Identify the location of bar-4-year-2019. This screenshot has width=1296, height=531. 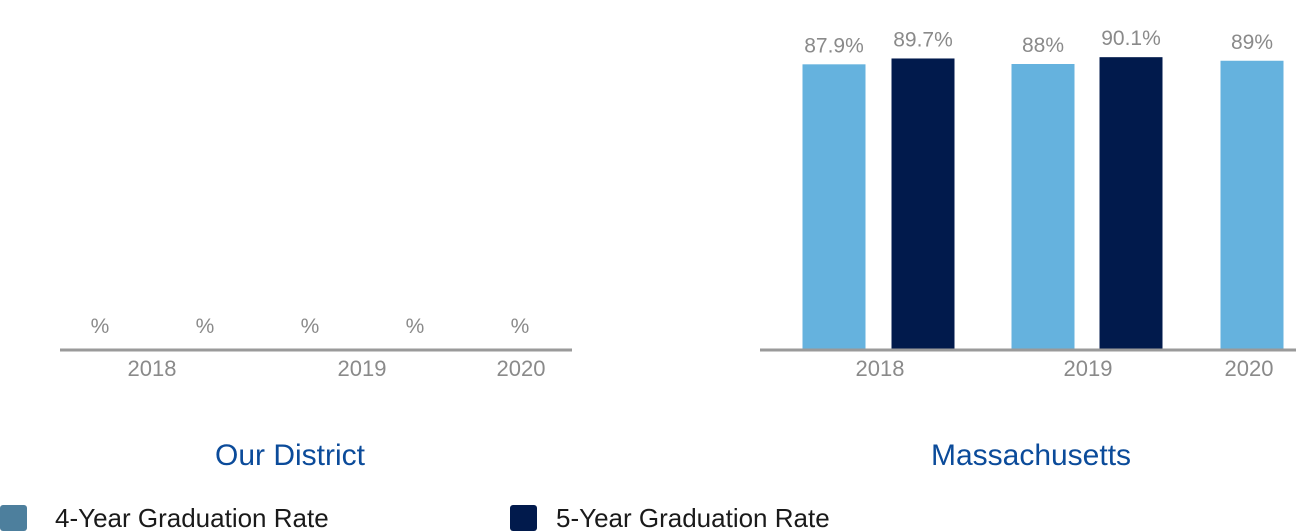
(1043, 207).